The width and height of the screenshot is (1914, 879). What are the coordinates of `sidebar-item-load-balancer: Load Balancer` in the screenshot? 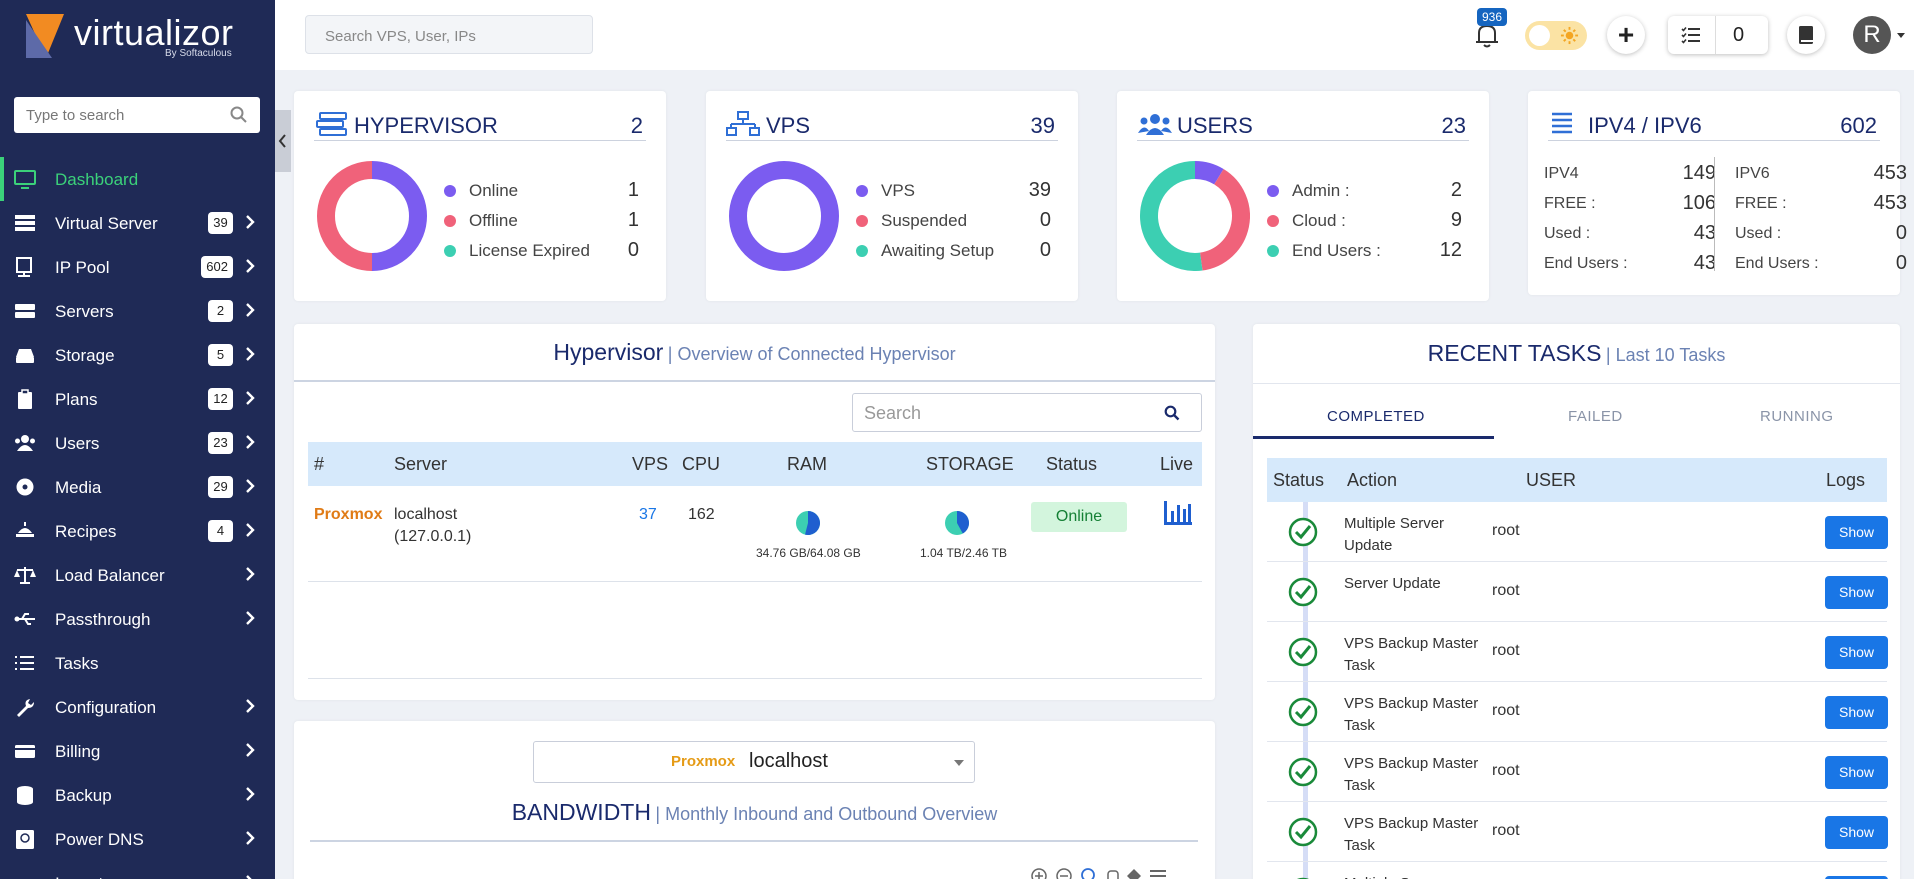 It's located at (137, 575).